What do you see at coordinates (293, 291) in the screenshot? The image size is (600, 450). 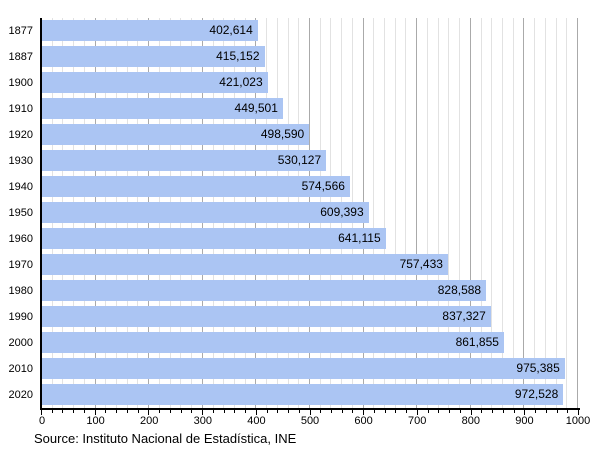 I see `bar-row: 1980 828,588` at bounding box center [293, 291].